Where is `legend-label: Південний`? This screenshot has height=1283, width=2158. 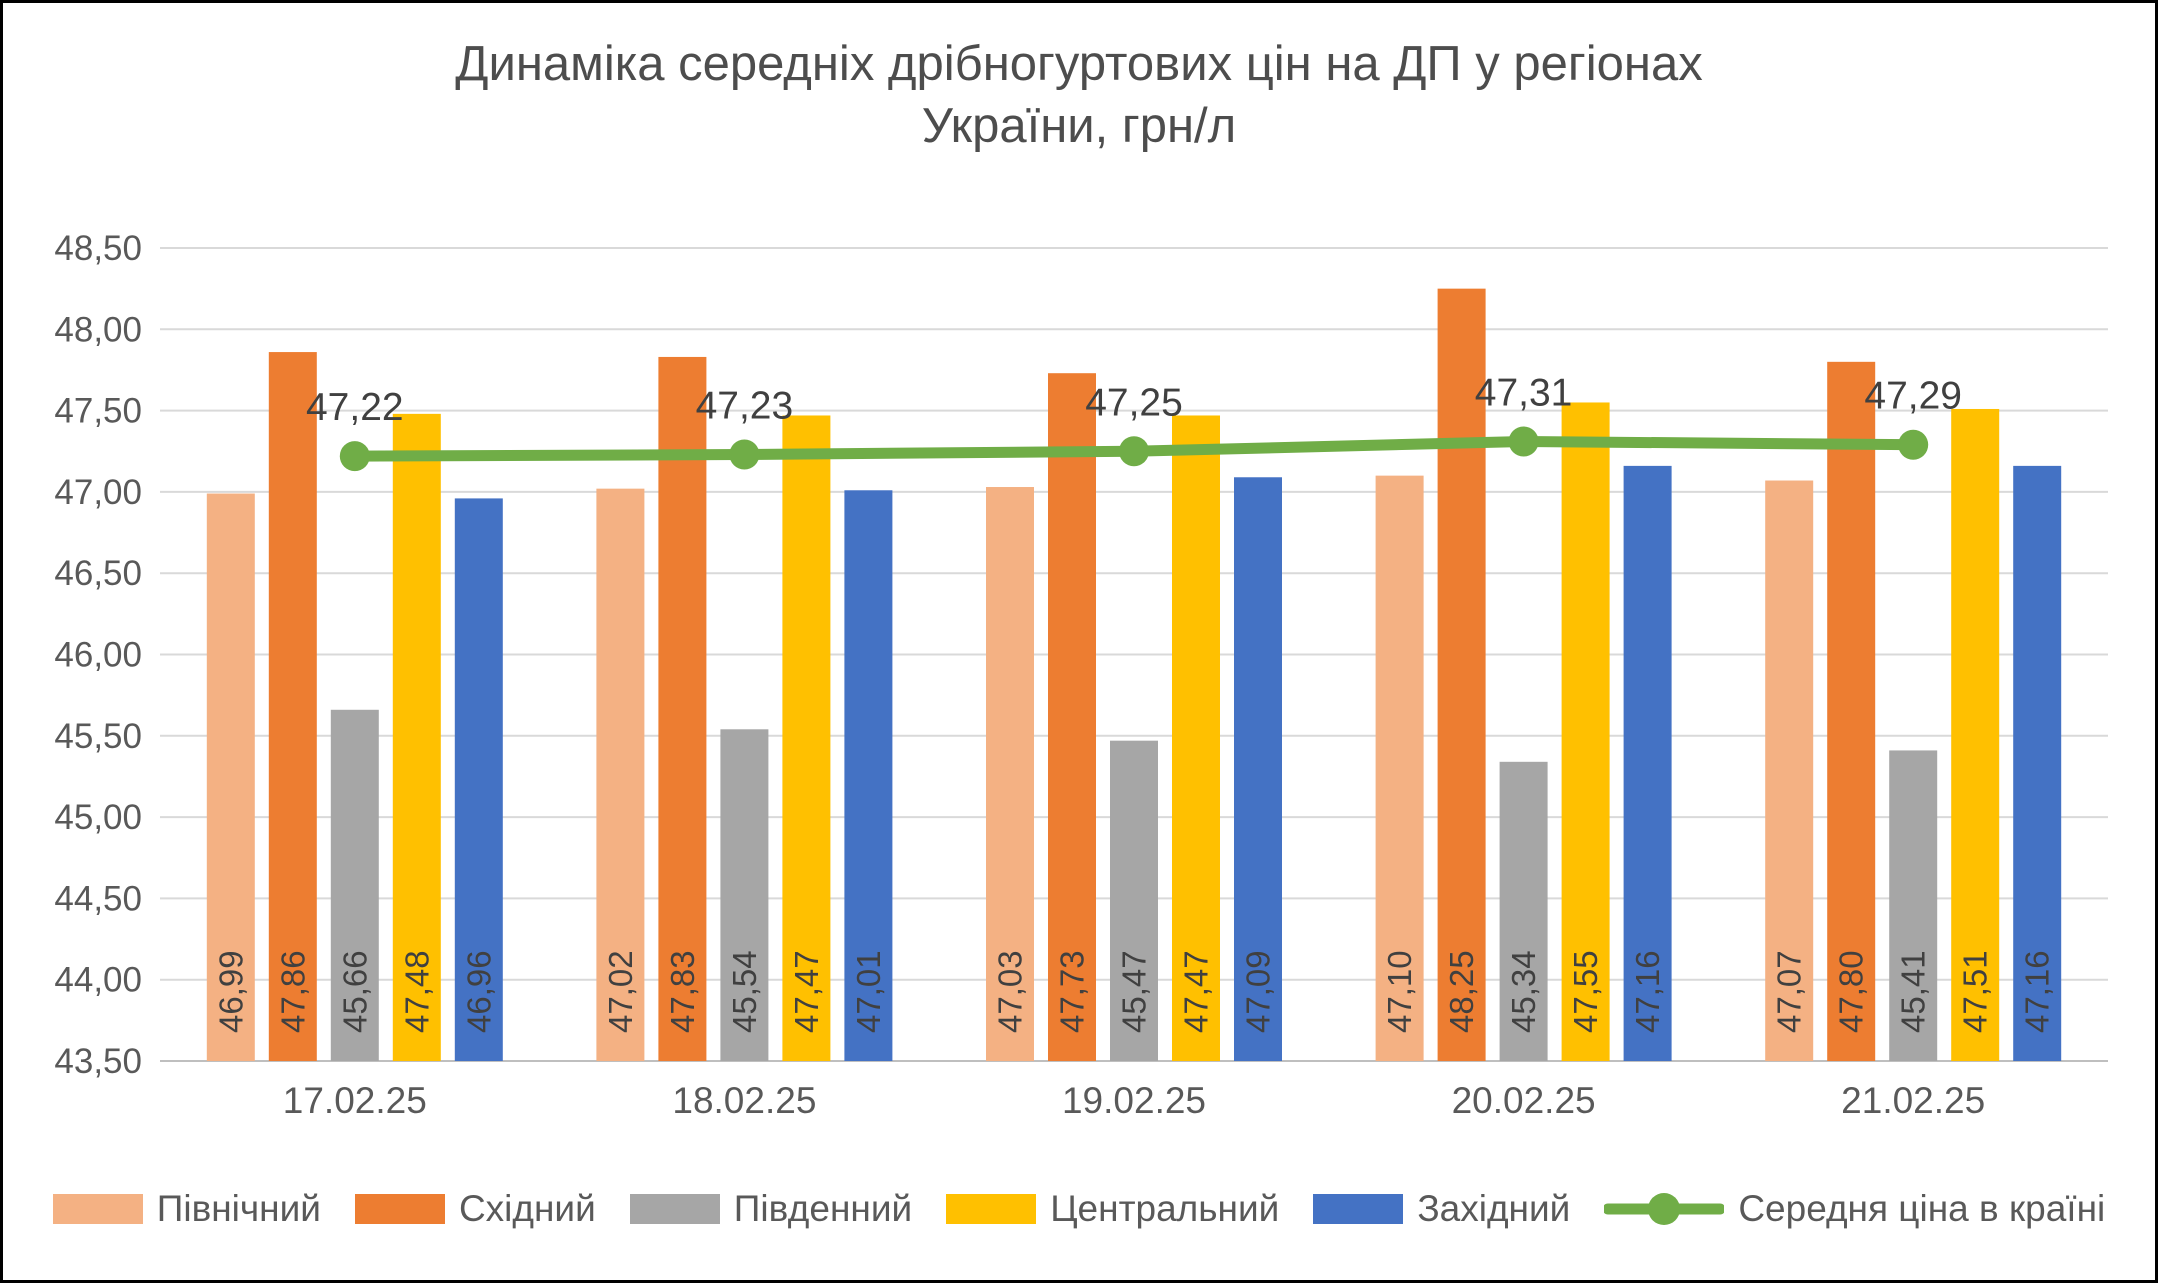
legend-label: Південний is located at coordinates (823, 1208).